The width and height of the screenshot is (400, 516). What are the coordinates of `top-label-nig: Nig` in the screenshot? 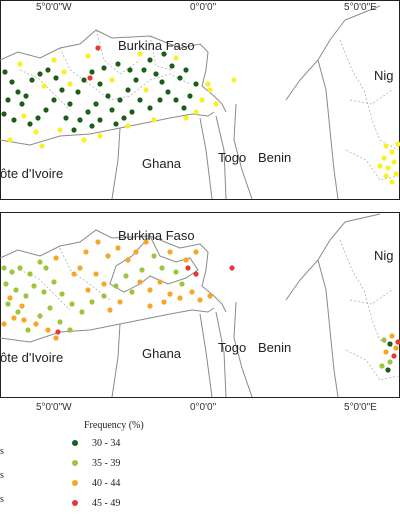 It's located at (384, 75).